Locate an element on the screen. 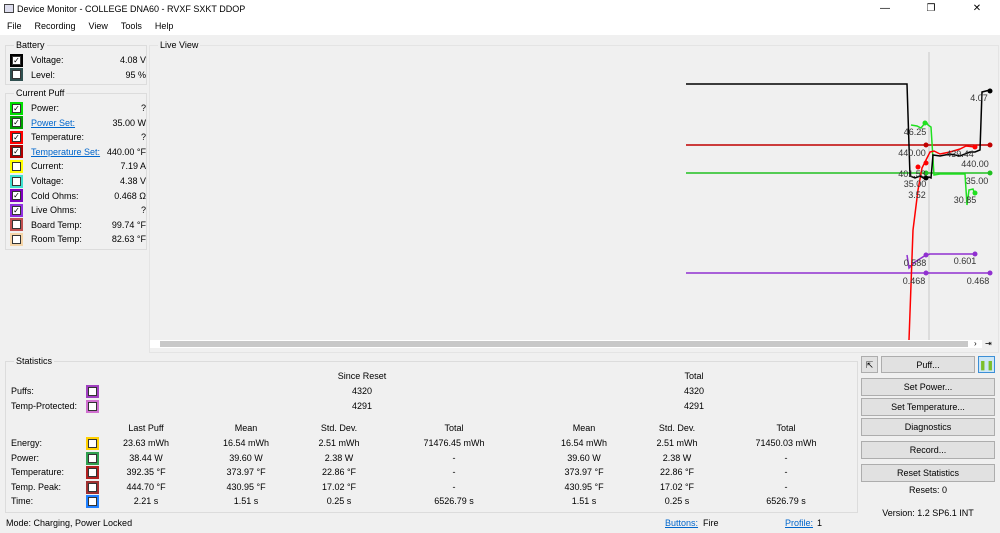 The height and width of the screenshot is (533, 1000). stat-cell: 2.51 mWh is located at coordinates (339, 443).